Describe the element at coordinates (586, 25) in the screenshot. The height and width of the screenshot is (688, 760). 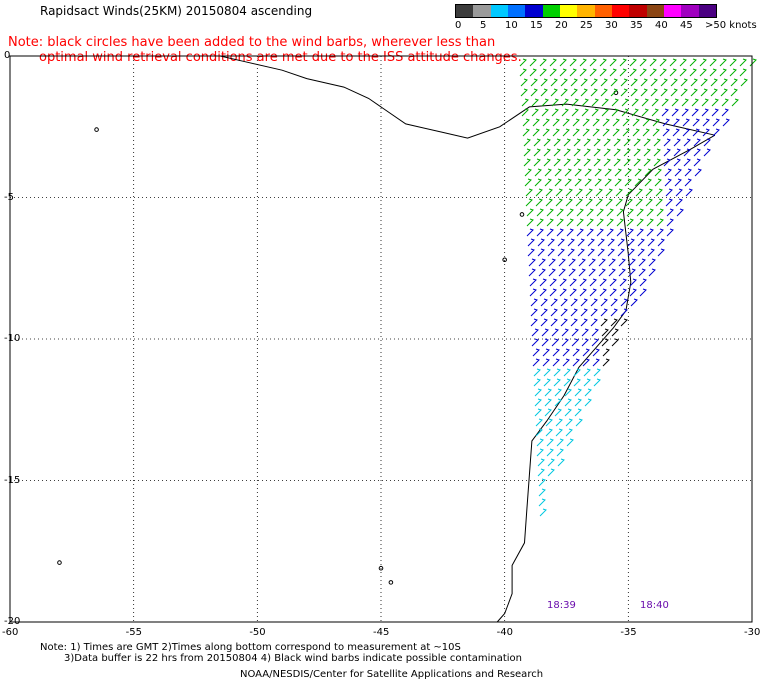
I see `legend-label: 25` at that location.